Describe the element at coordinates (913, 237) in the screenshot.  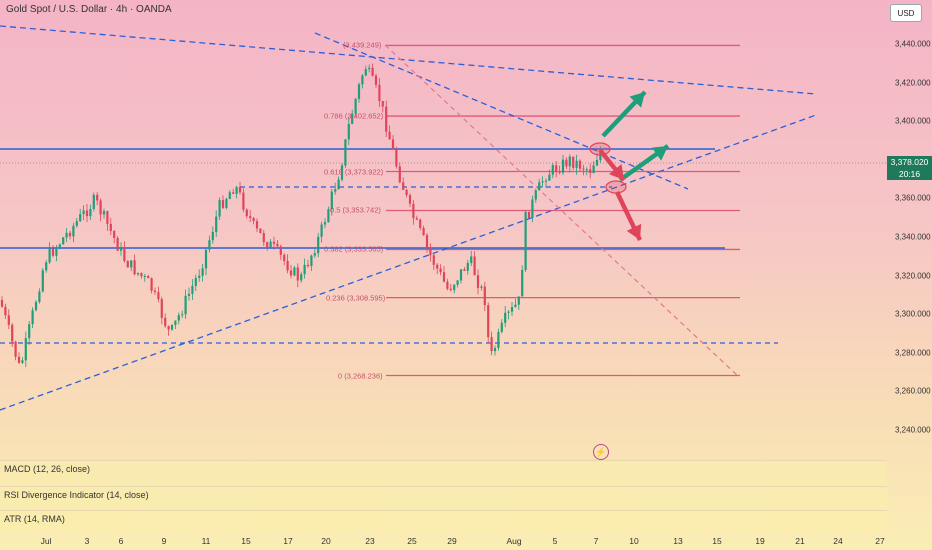
I see `price-tick-label: 3,340.000` at that location.